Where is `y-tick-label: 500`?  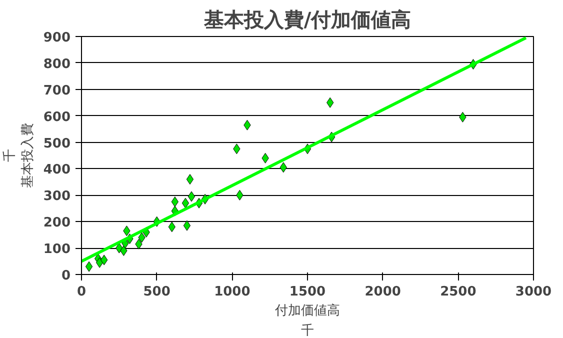
y-tick-label: 500 is located at coordinates (57, 144).